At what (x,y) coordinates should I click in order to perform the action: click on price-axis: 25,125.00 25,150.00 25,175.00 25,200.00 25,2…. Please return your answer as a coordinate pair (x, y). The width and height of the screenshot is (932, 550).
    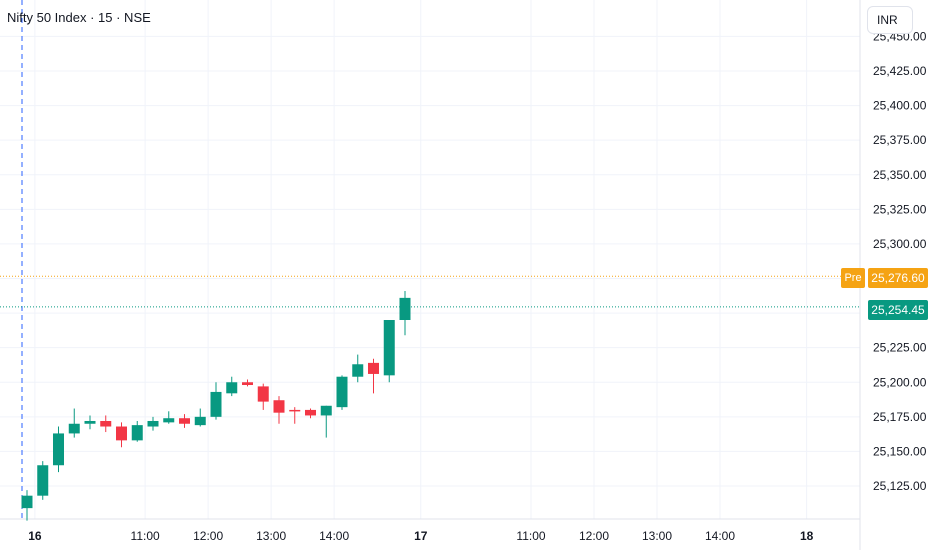
    Looking at the image, I should click on (900, 261).